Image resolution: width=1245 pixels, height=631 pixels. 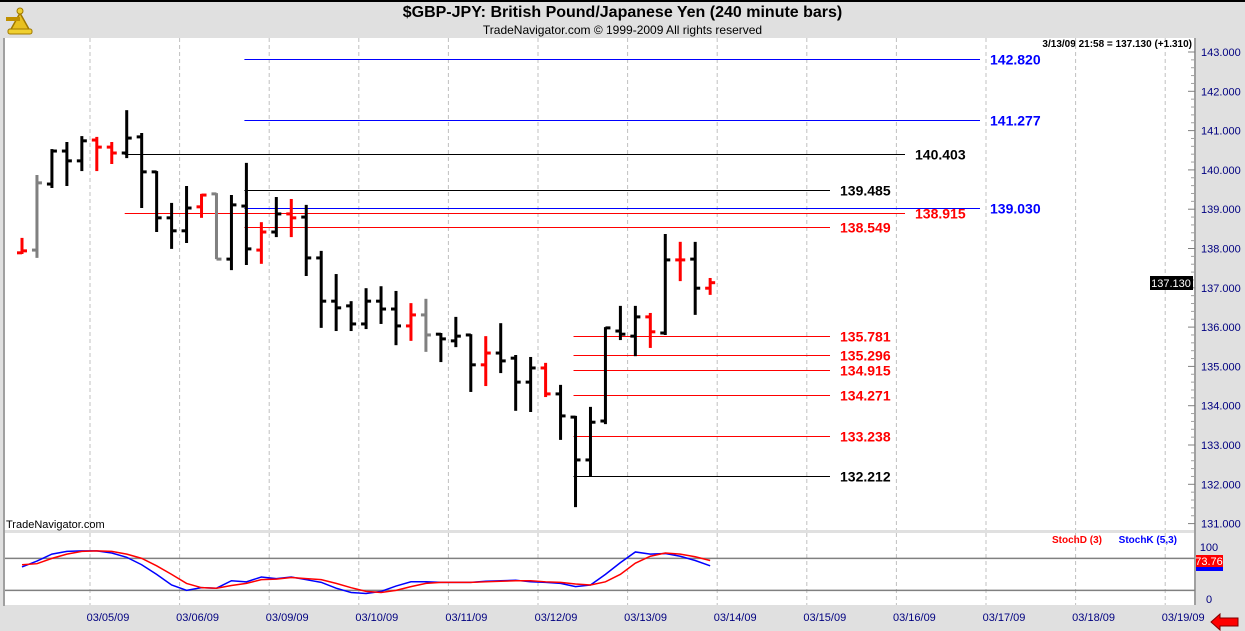 I want to click on stochastic-panel, so click(x=600, y=569).